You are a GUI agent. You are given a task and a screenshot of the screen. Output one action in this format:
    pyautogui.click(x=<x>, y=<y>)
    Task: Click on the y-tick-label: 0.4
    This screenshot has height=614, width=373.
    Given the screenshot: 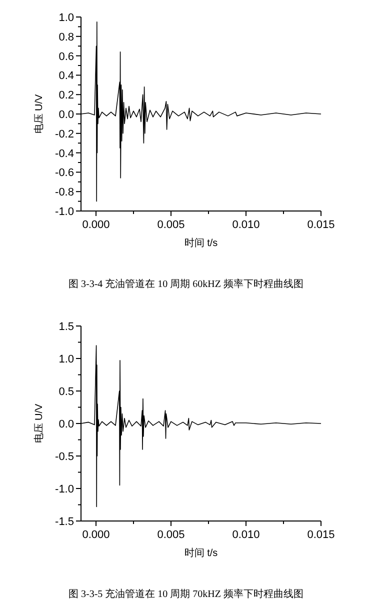 What is the action you would take?
    pyautogui.click(x=66, y=76)
    